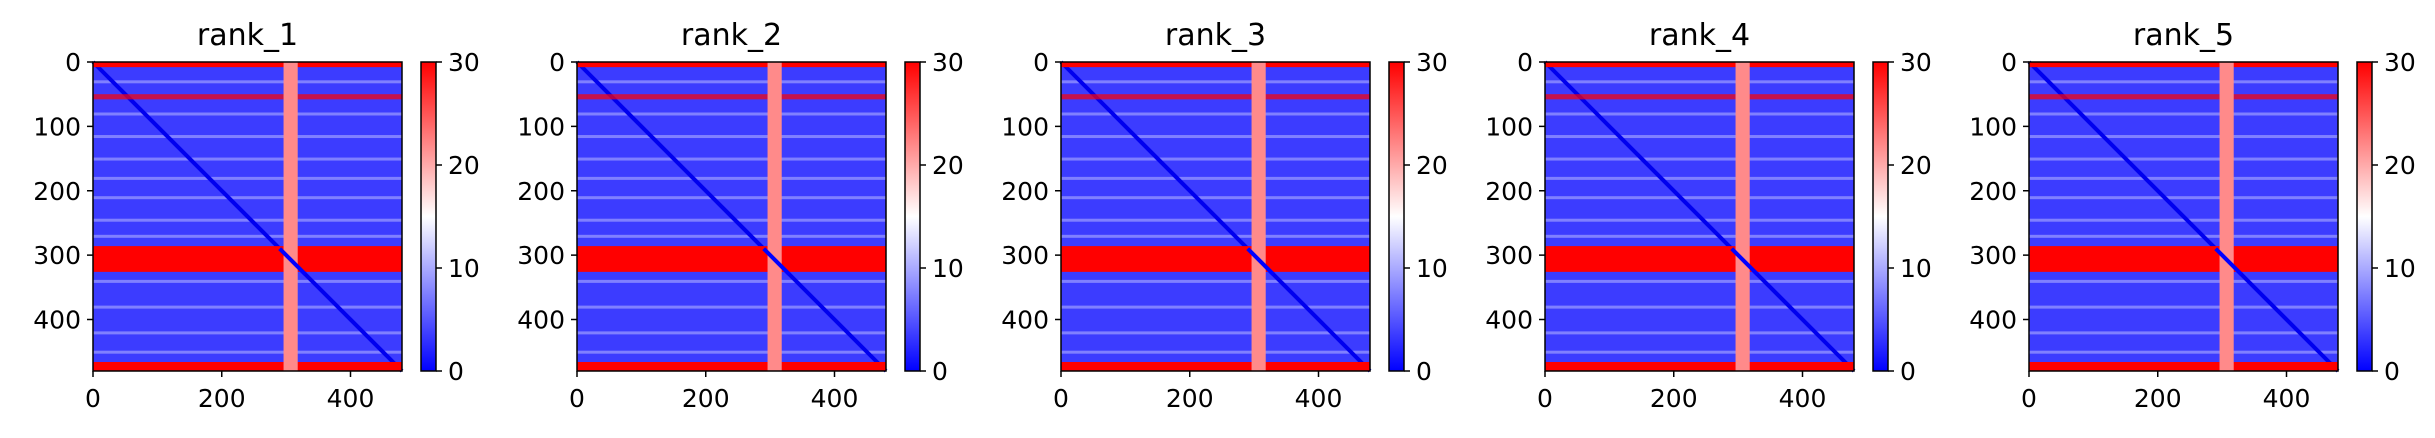  Describe the element at coordinates (731, 35) in the screenshot. I see `panel-title: rank_2` at that location.